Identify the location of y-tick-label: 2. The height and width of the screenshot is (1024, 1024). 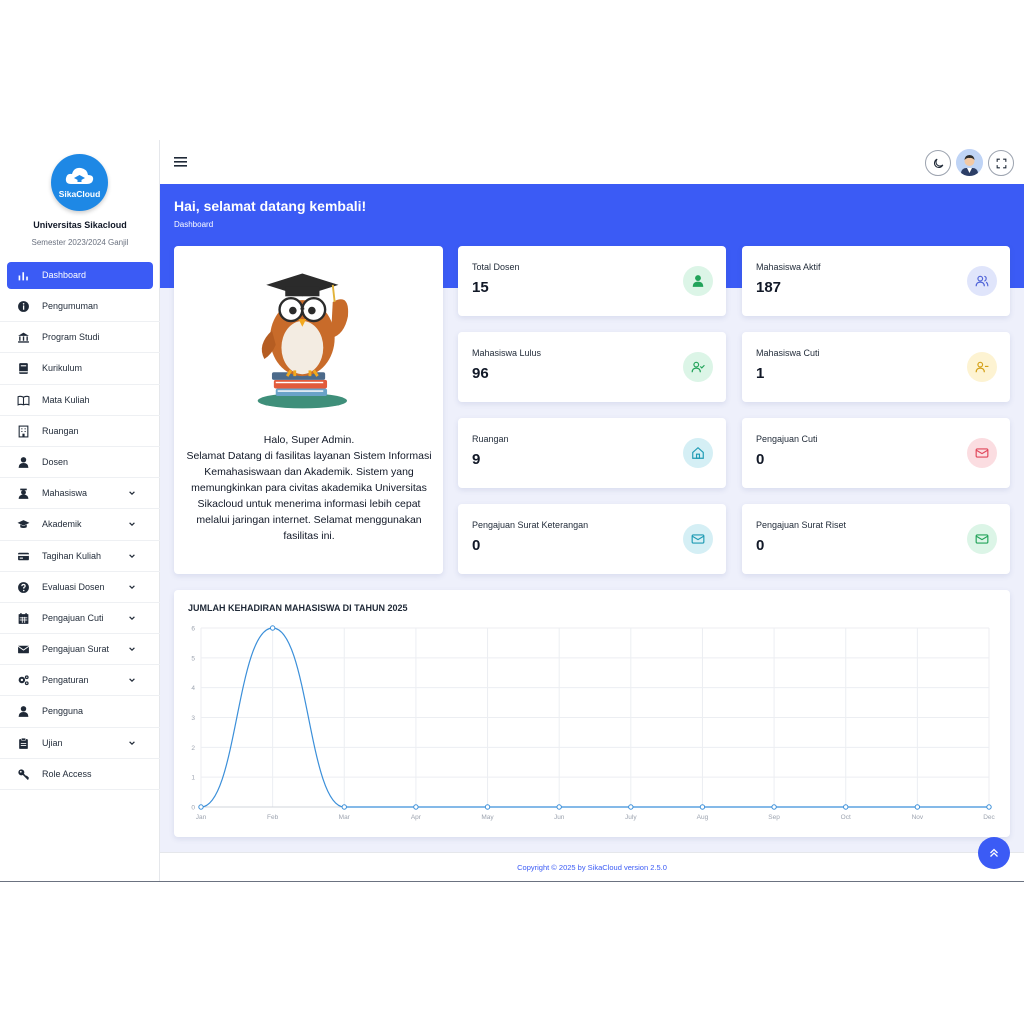
(193, 748).